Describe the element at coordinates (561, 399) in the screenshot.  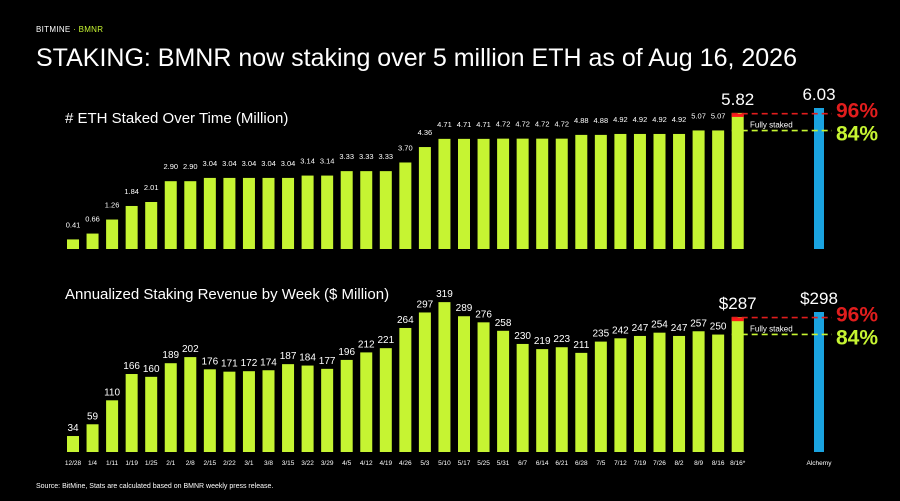
I see `bar-6/21` at that location.